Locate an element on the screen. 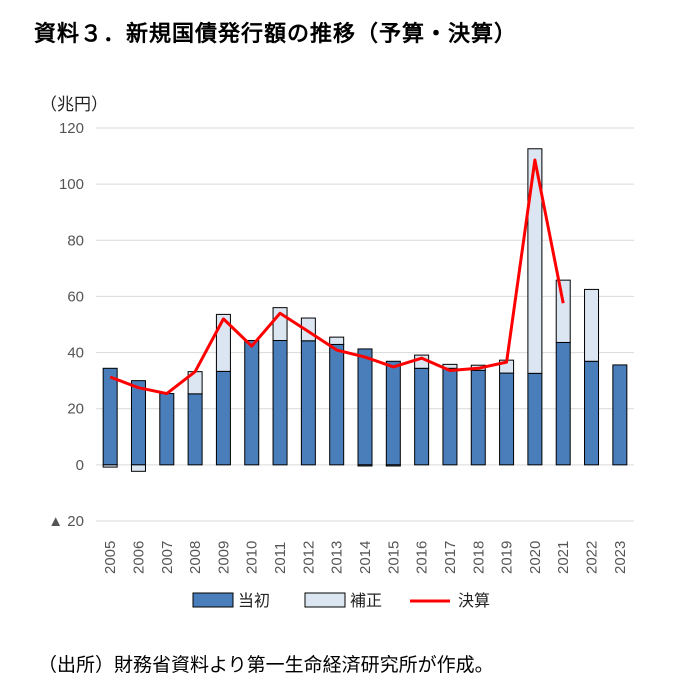 Image resolution: width=674 pixels, height=693 pixels. x-tick-label: 2016 is located at coordinates (422, 557).